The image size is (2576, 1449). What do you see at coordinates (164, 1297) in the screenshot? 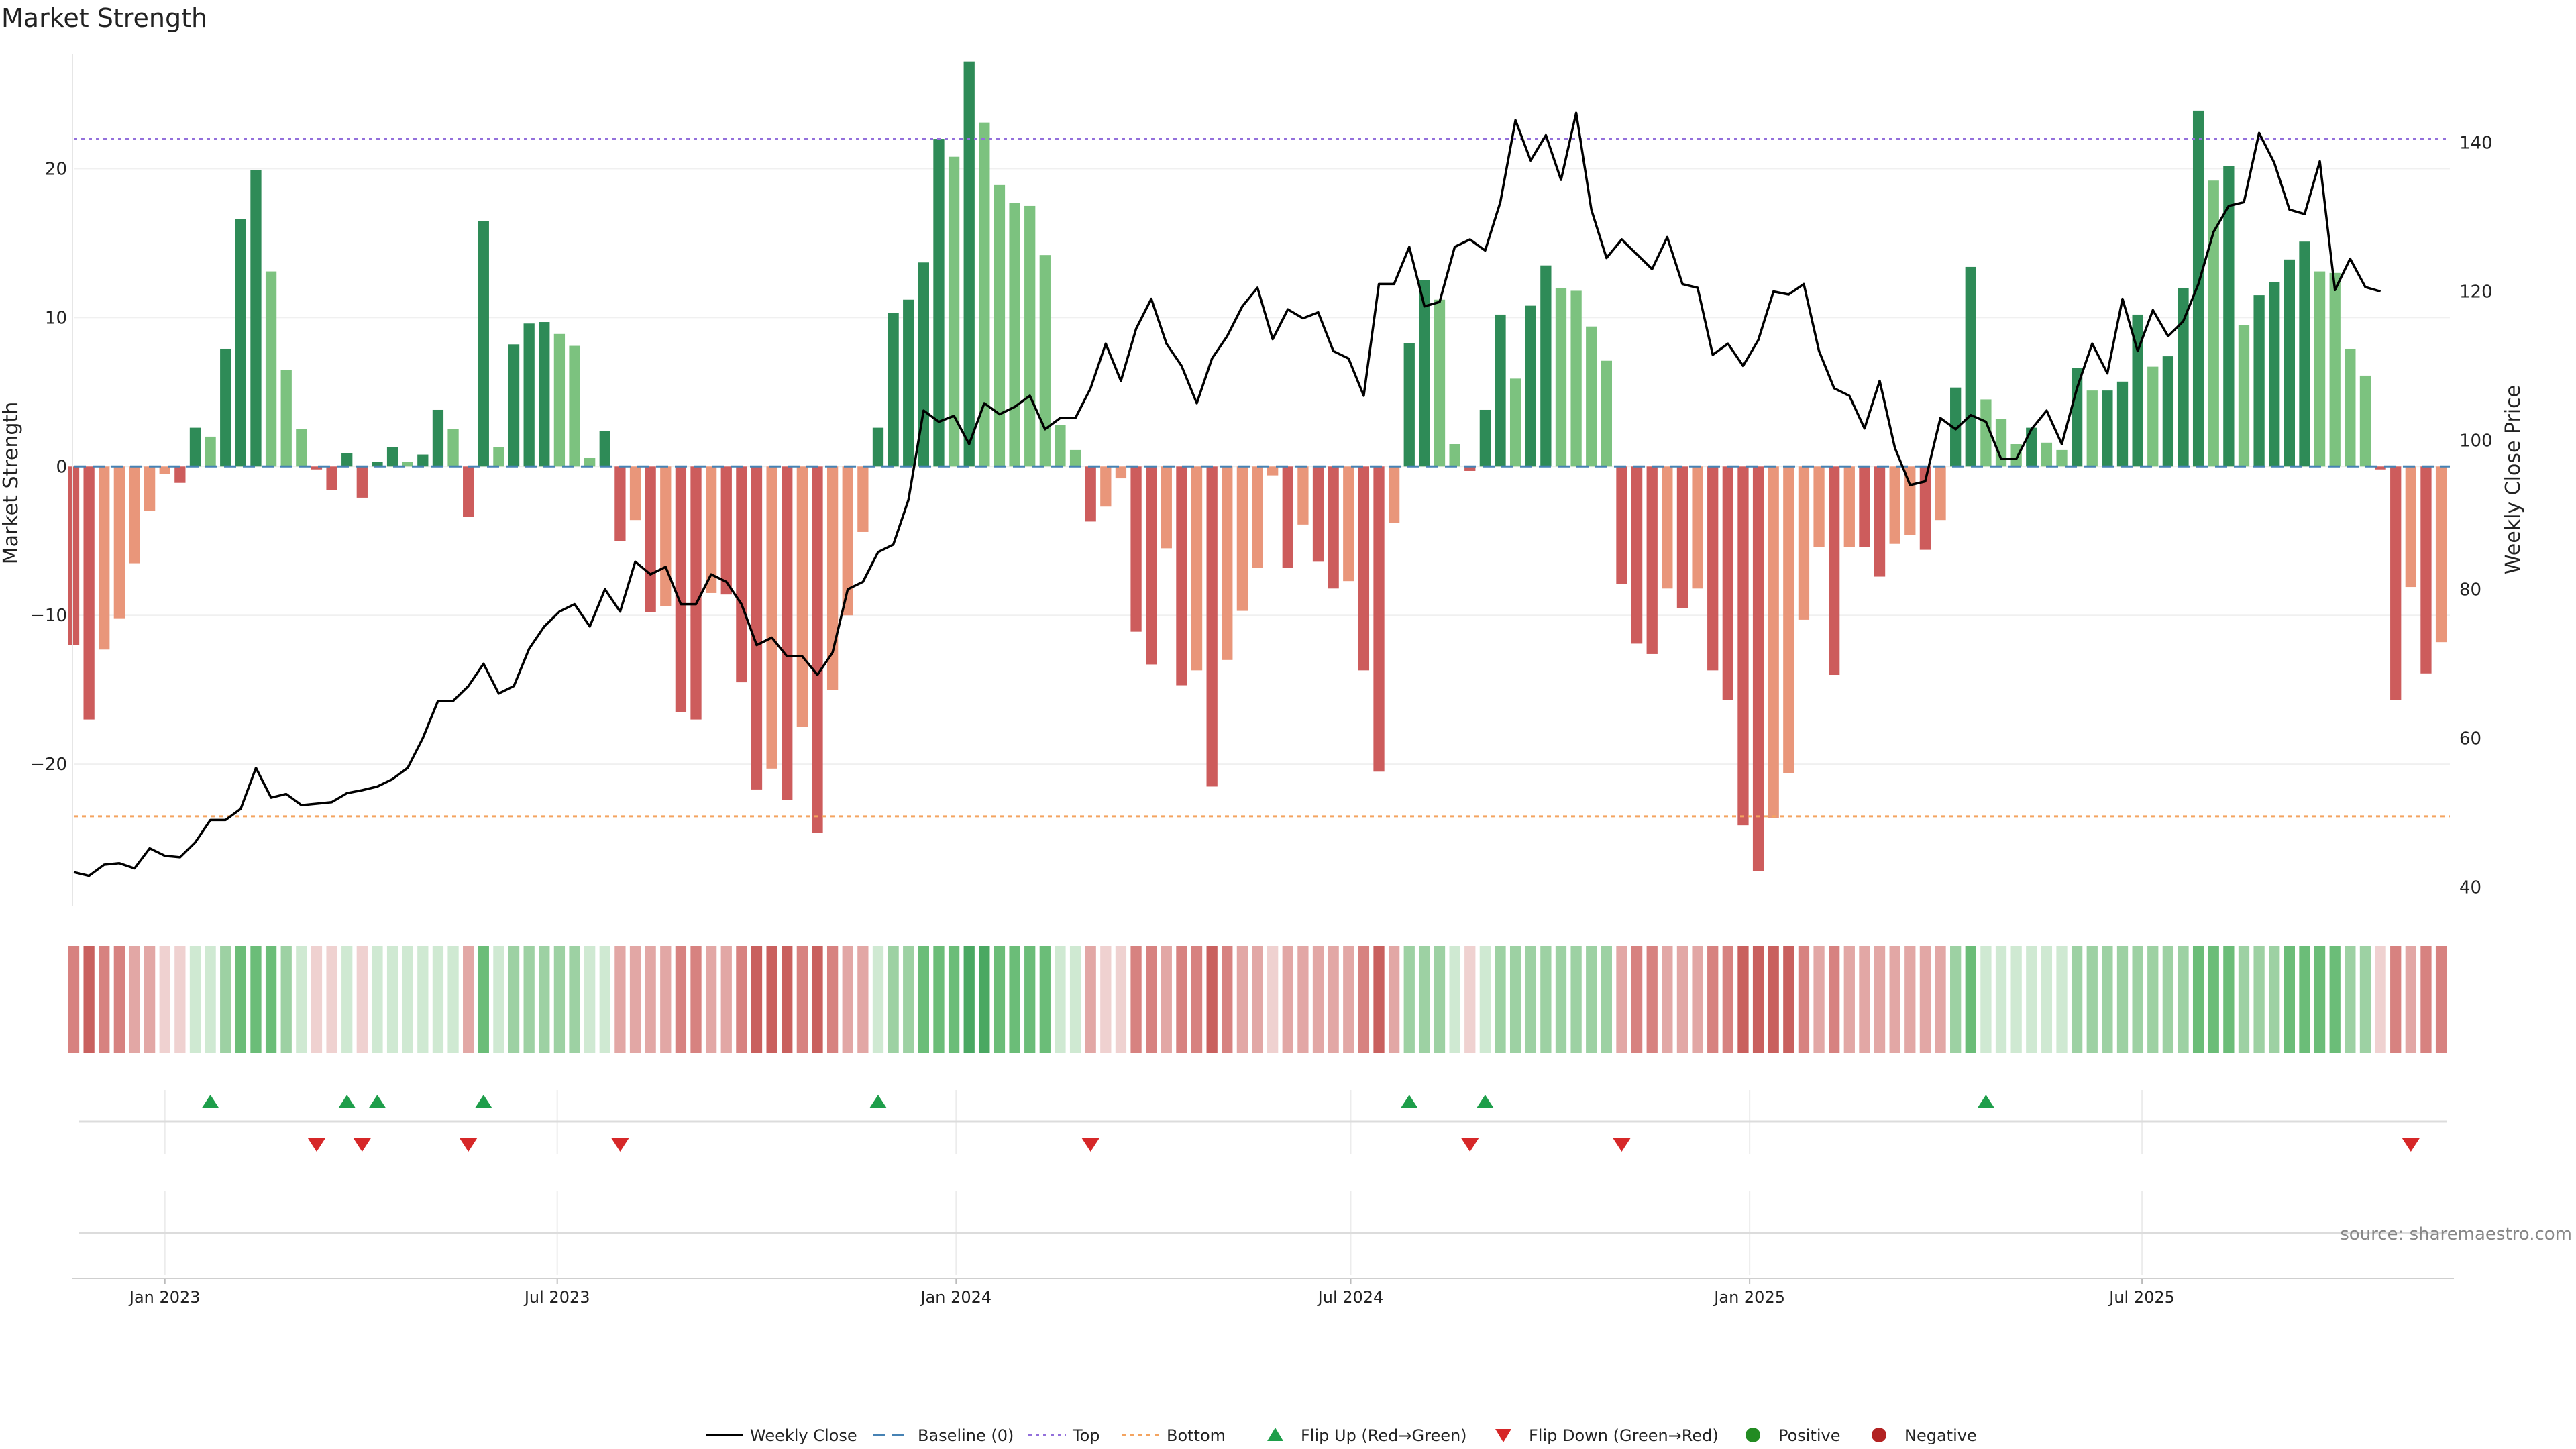
I see `x-tick-label: Jan 2023` at bounding box center [164, 1297].